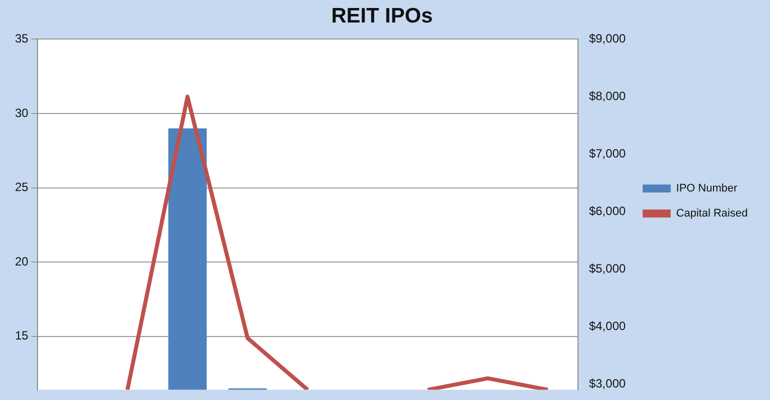 Image resolution: width=770 pixels, height=400 pixels. Describe the element at coordinates (21, 187) in the screenshot. I see `y-tick-label: 25` at that location.